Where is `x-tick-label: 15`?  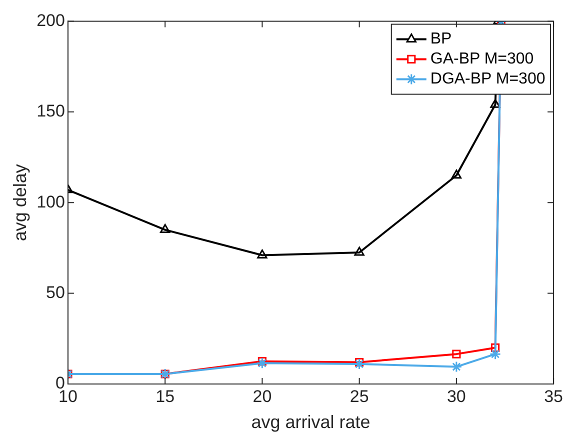
x-tick-label: 15 is located at coordinates (165, 396).